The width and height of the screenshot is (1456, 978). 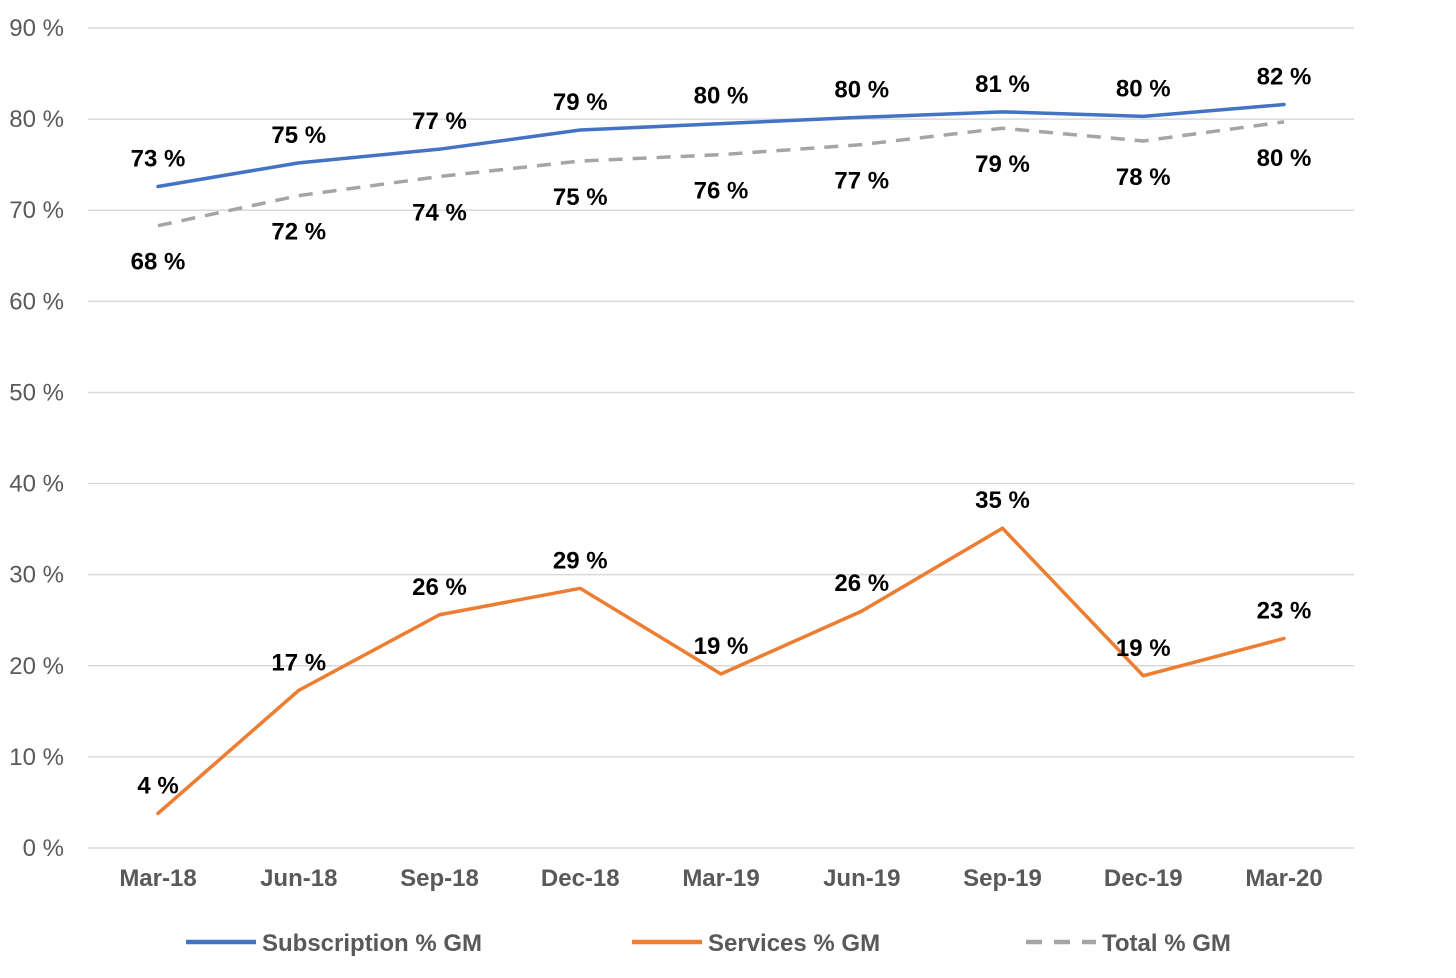 What do you see at coordinates (439, 213) in the screenshot?
I see `data-label: 74 %` at bounding box center [439, 213].